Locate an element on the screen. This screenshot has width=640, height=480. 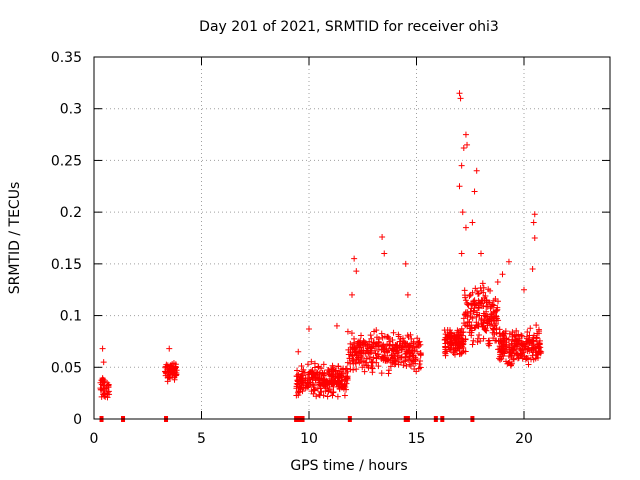
y-tick-label: 0.15 is located at coordinates (66, 265).